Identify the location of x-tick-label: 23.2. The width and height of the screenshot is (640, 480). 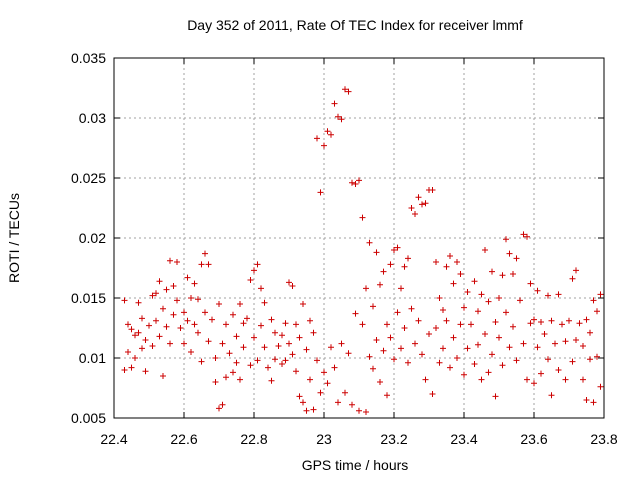
(393, 439).